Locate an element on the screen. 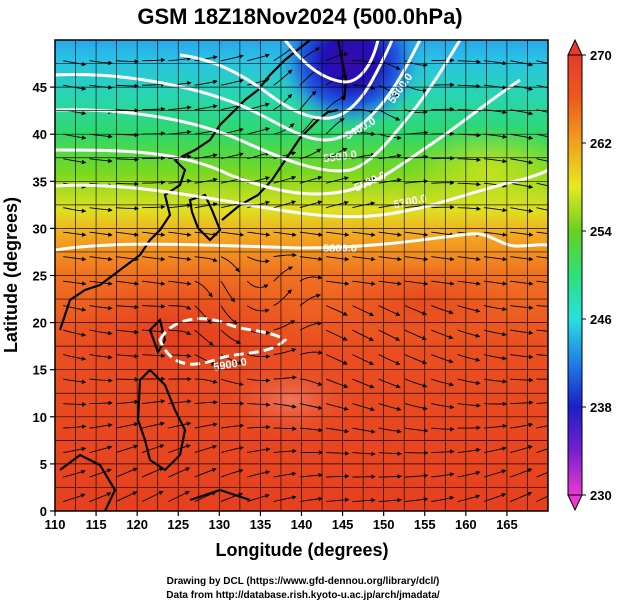 The image size is (619, 605). chart-title: GSM 18Z18Nov2024 (500.0hPa) is located at coordinates (299, 16).